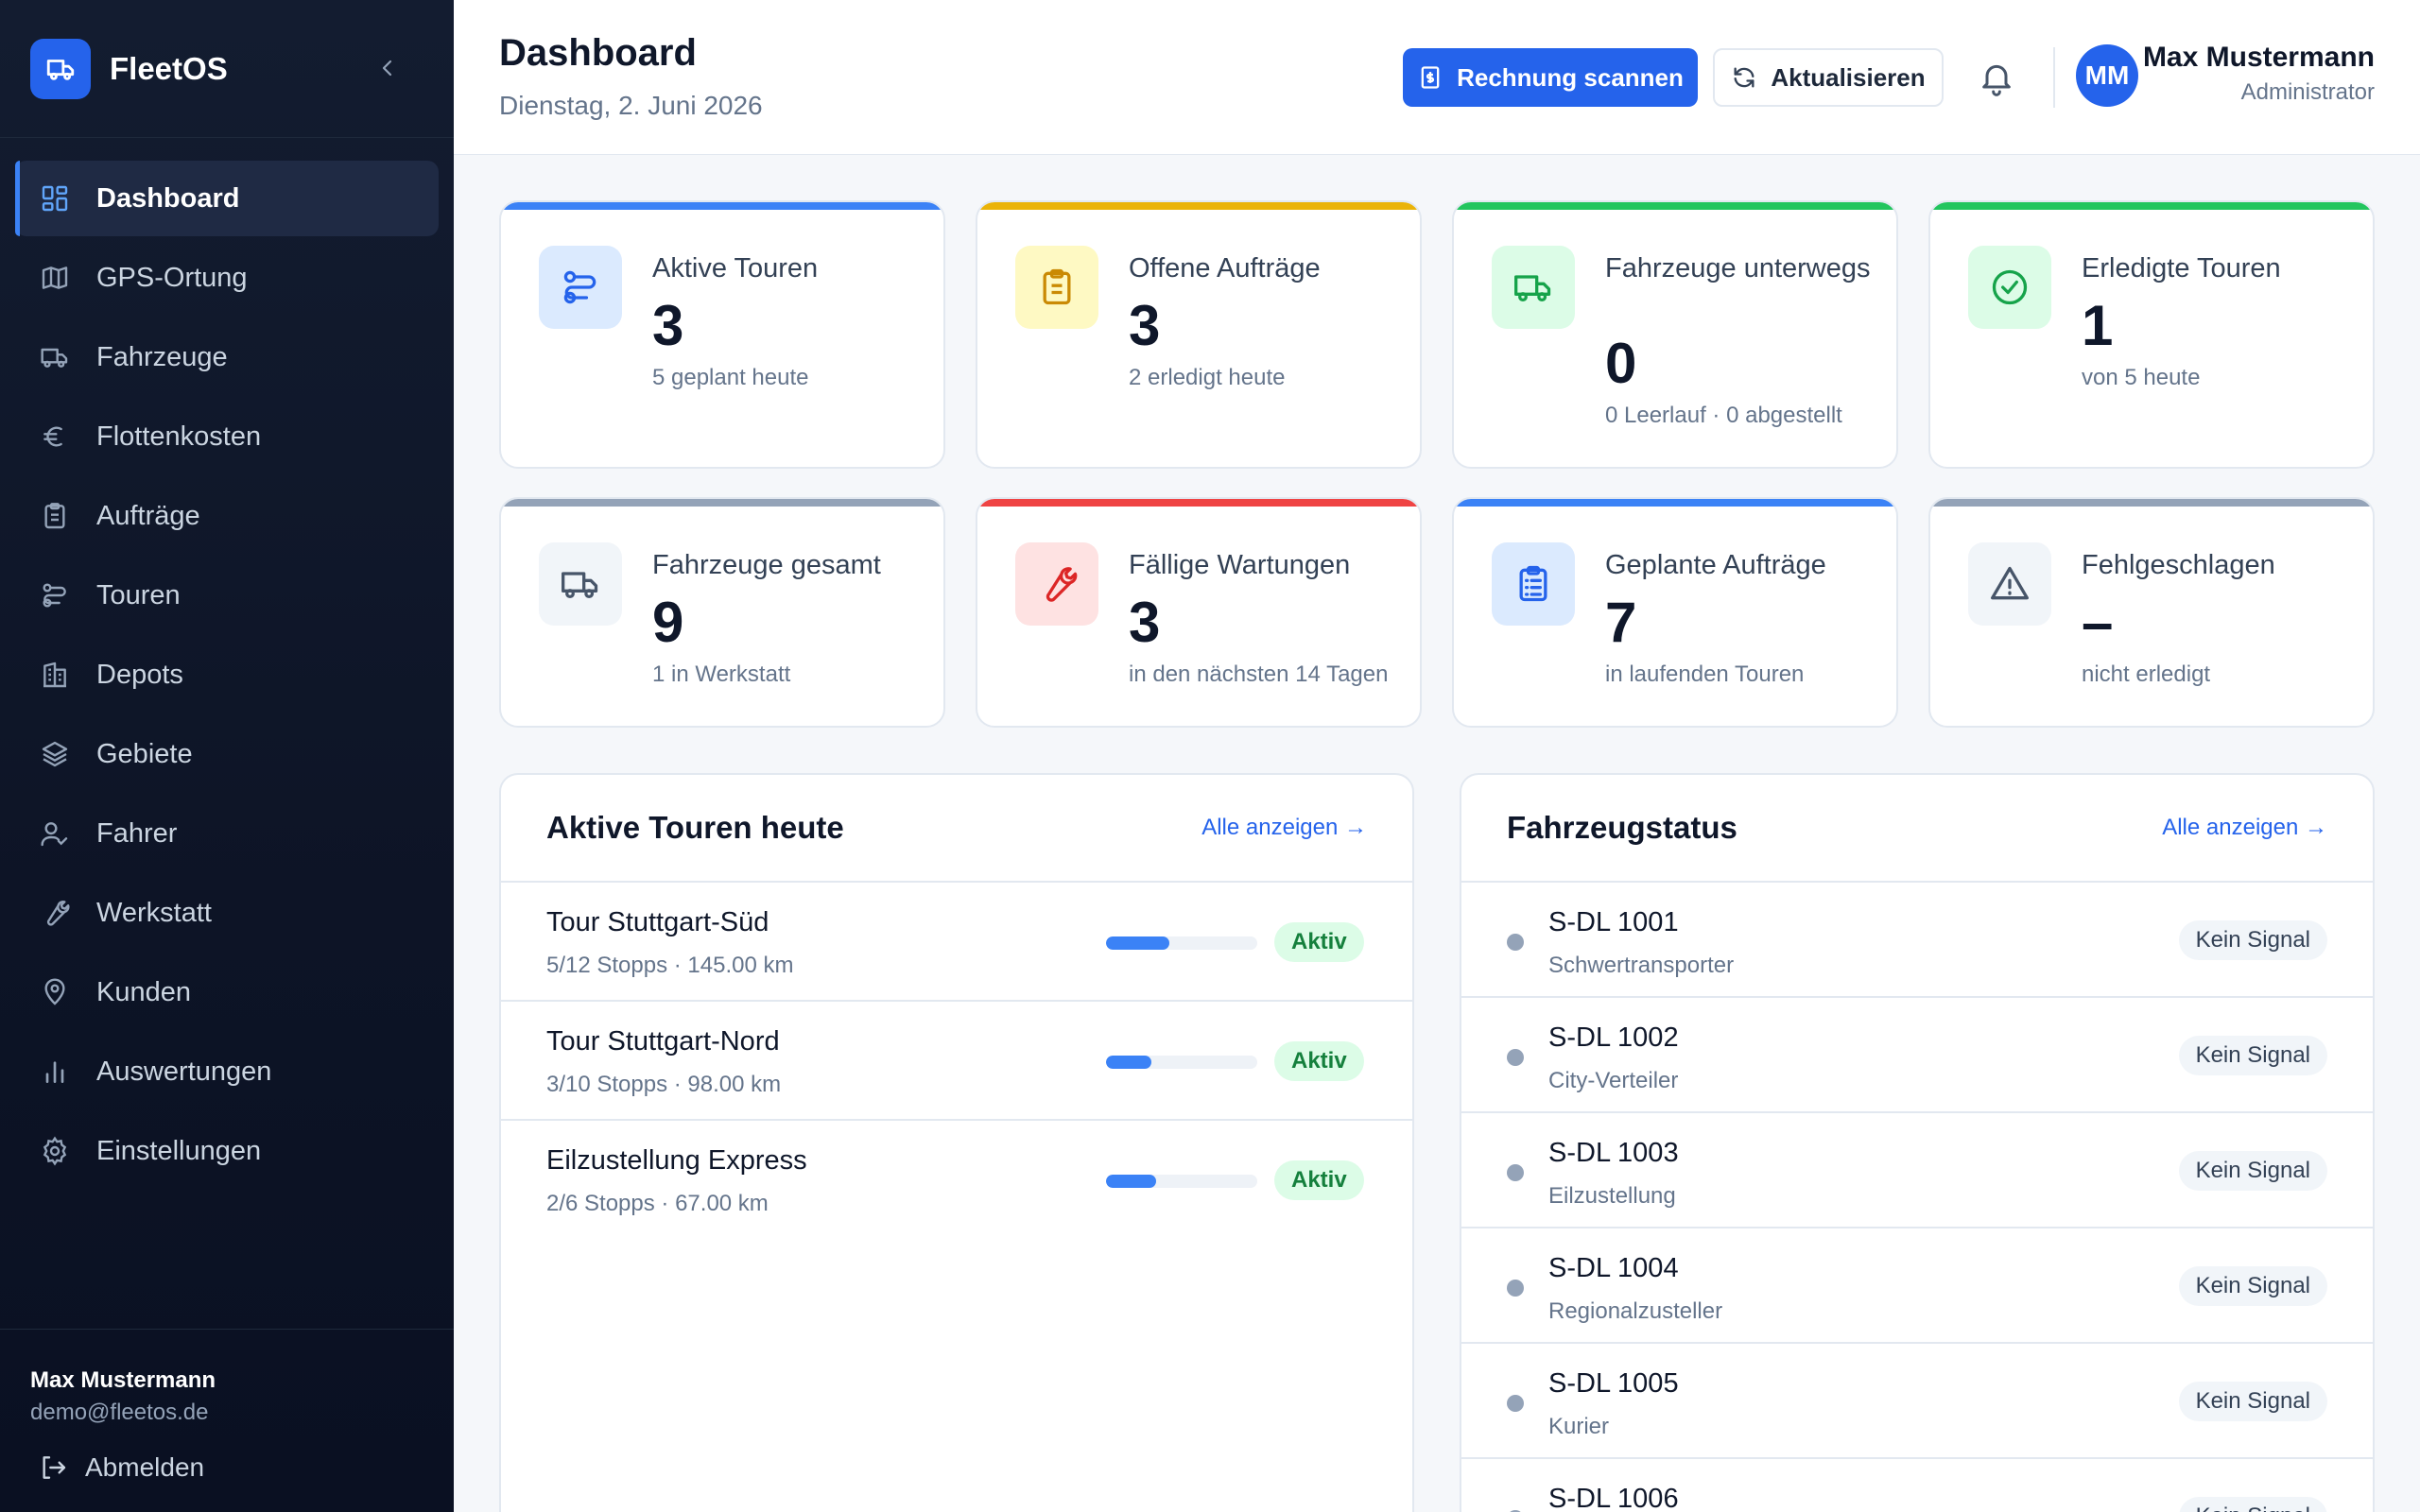 Image resolution: width=2420 pixels, height=1512 pixels. What do you see at coordinates (143, 991) in the screenshot?
I see `sidebar-item-label: Kunden` at bounding box center [143, 991].